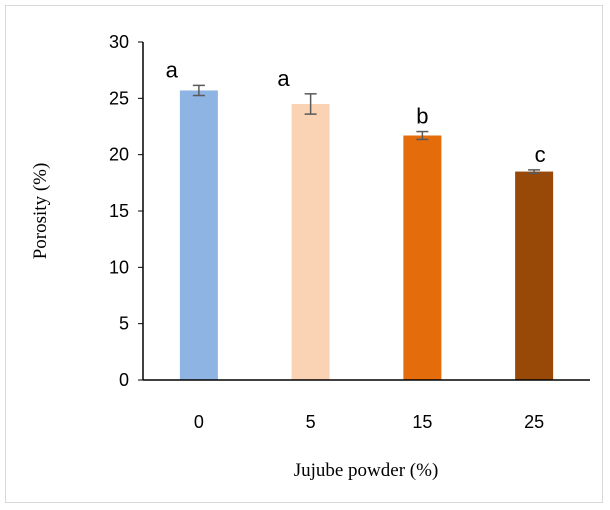 This screenshot has width=610, height=510. What do you see at coordinates (40, 211) in the screenshot?
I see `y-axis-title: Porosity (%)` at bounding box center [40, 211].